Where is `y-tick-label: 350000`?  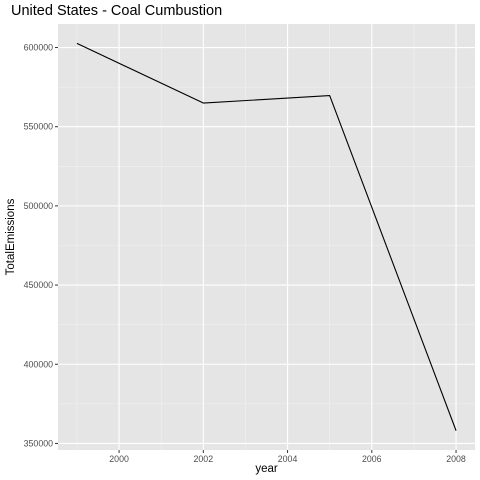
y-tick-label: 350000 is located at coordinates (38, 443).